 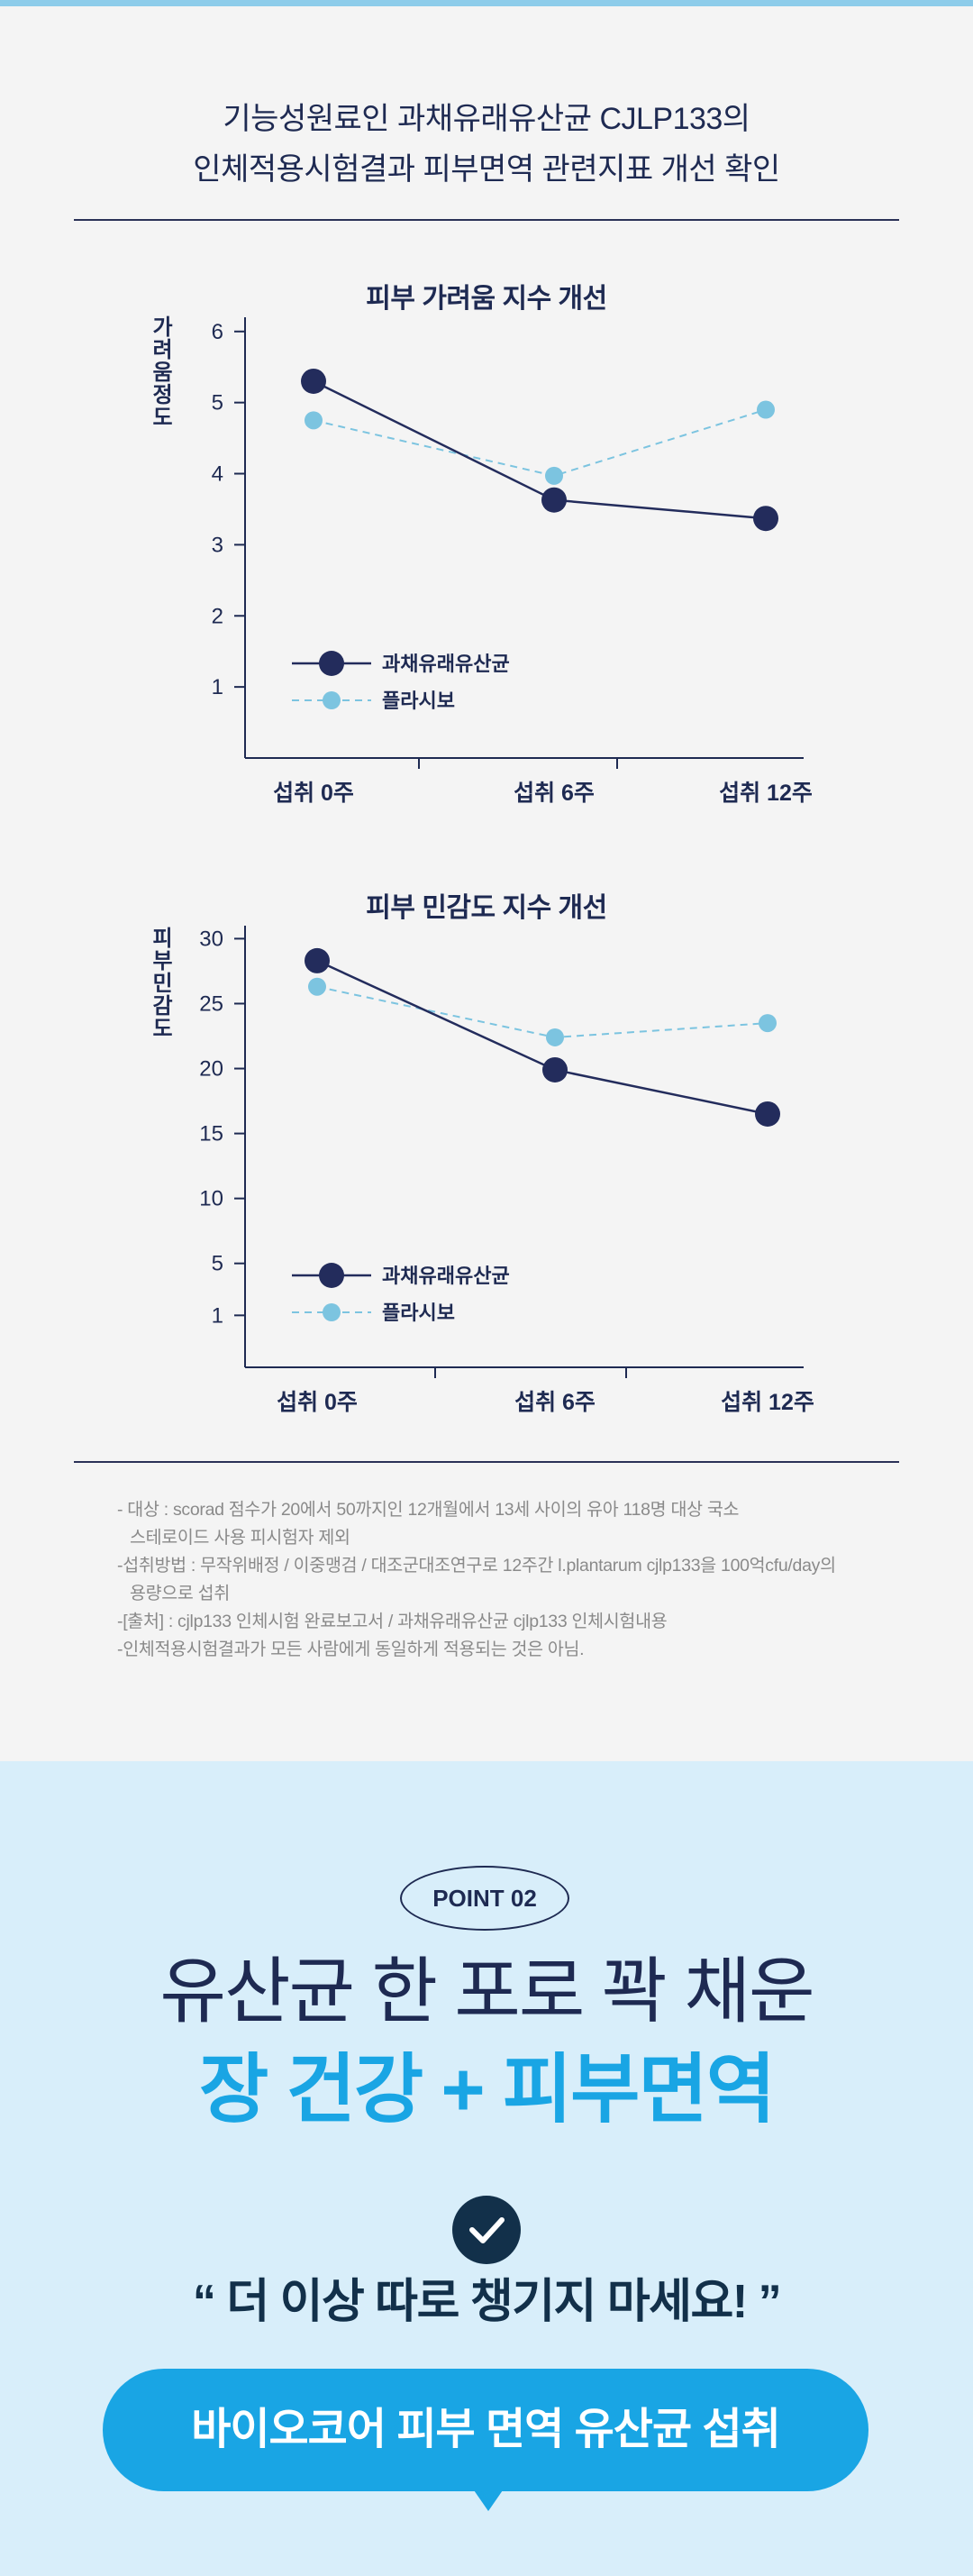 What do you see at coordinates (218, 616) in the screenshot?
I see `y-tick-label: 2` at bounding box center [218, 616].